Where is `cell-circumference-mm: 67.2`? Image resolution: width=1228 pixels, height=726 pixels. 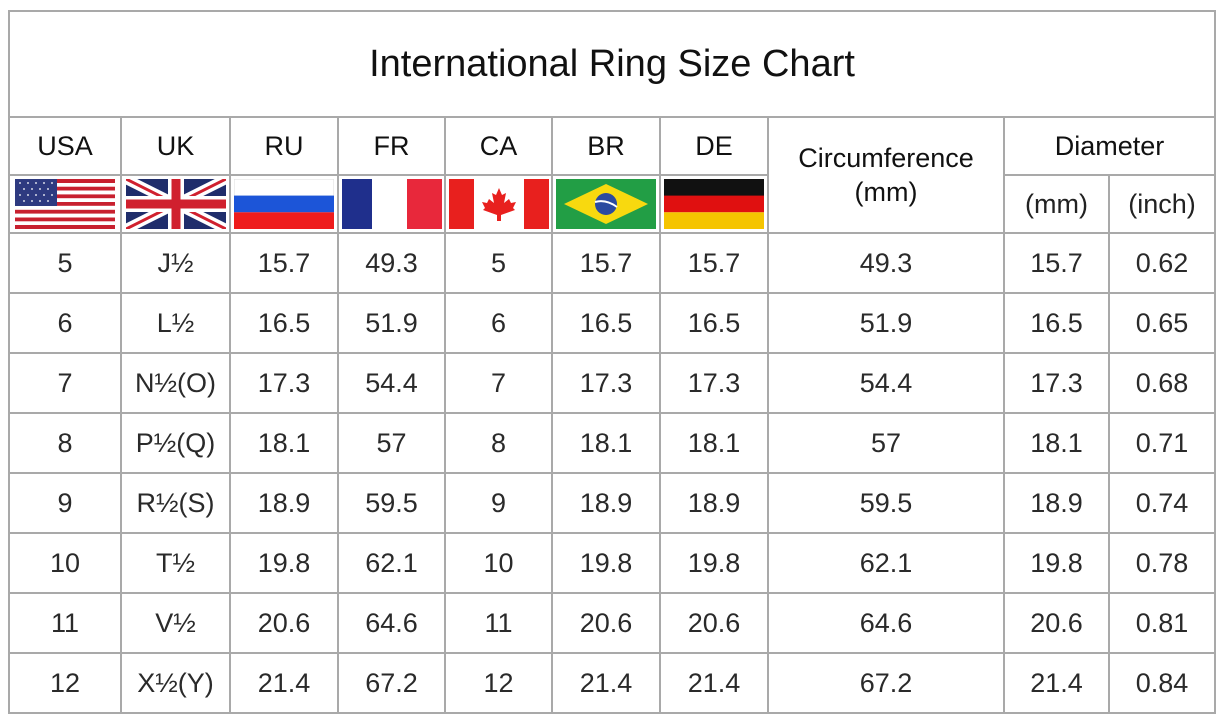
cell-circumference-mm: 67.2 is located at coordinates (886, 683).